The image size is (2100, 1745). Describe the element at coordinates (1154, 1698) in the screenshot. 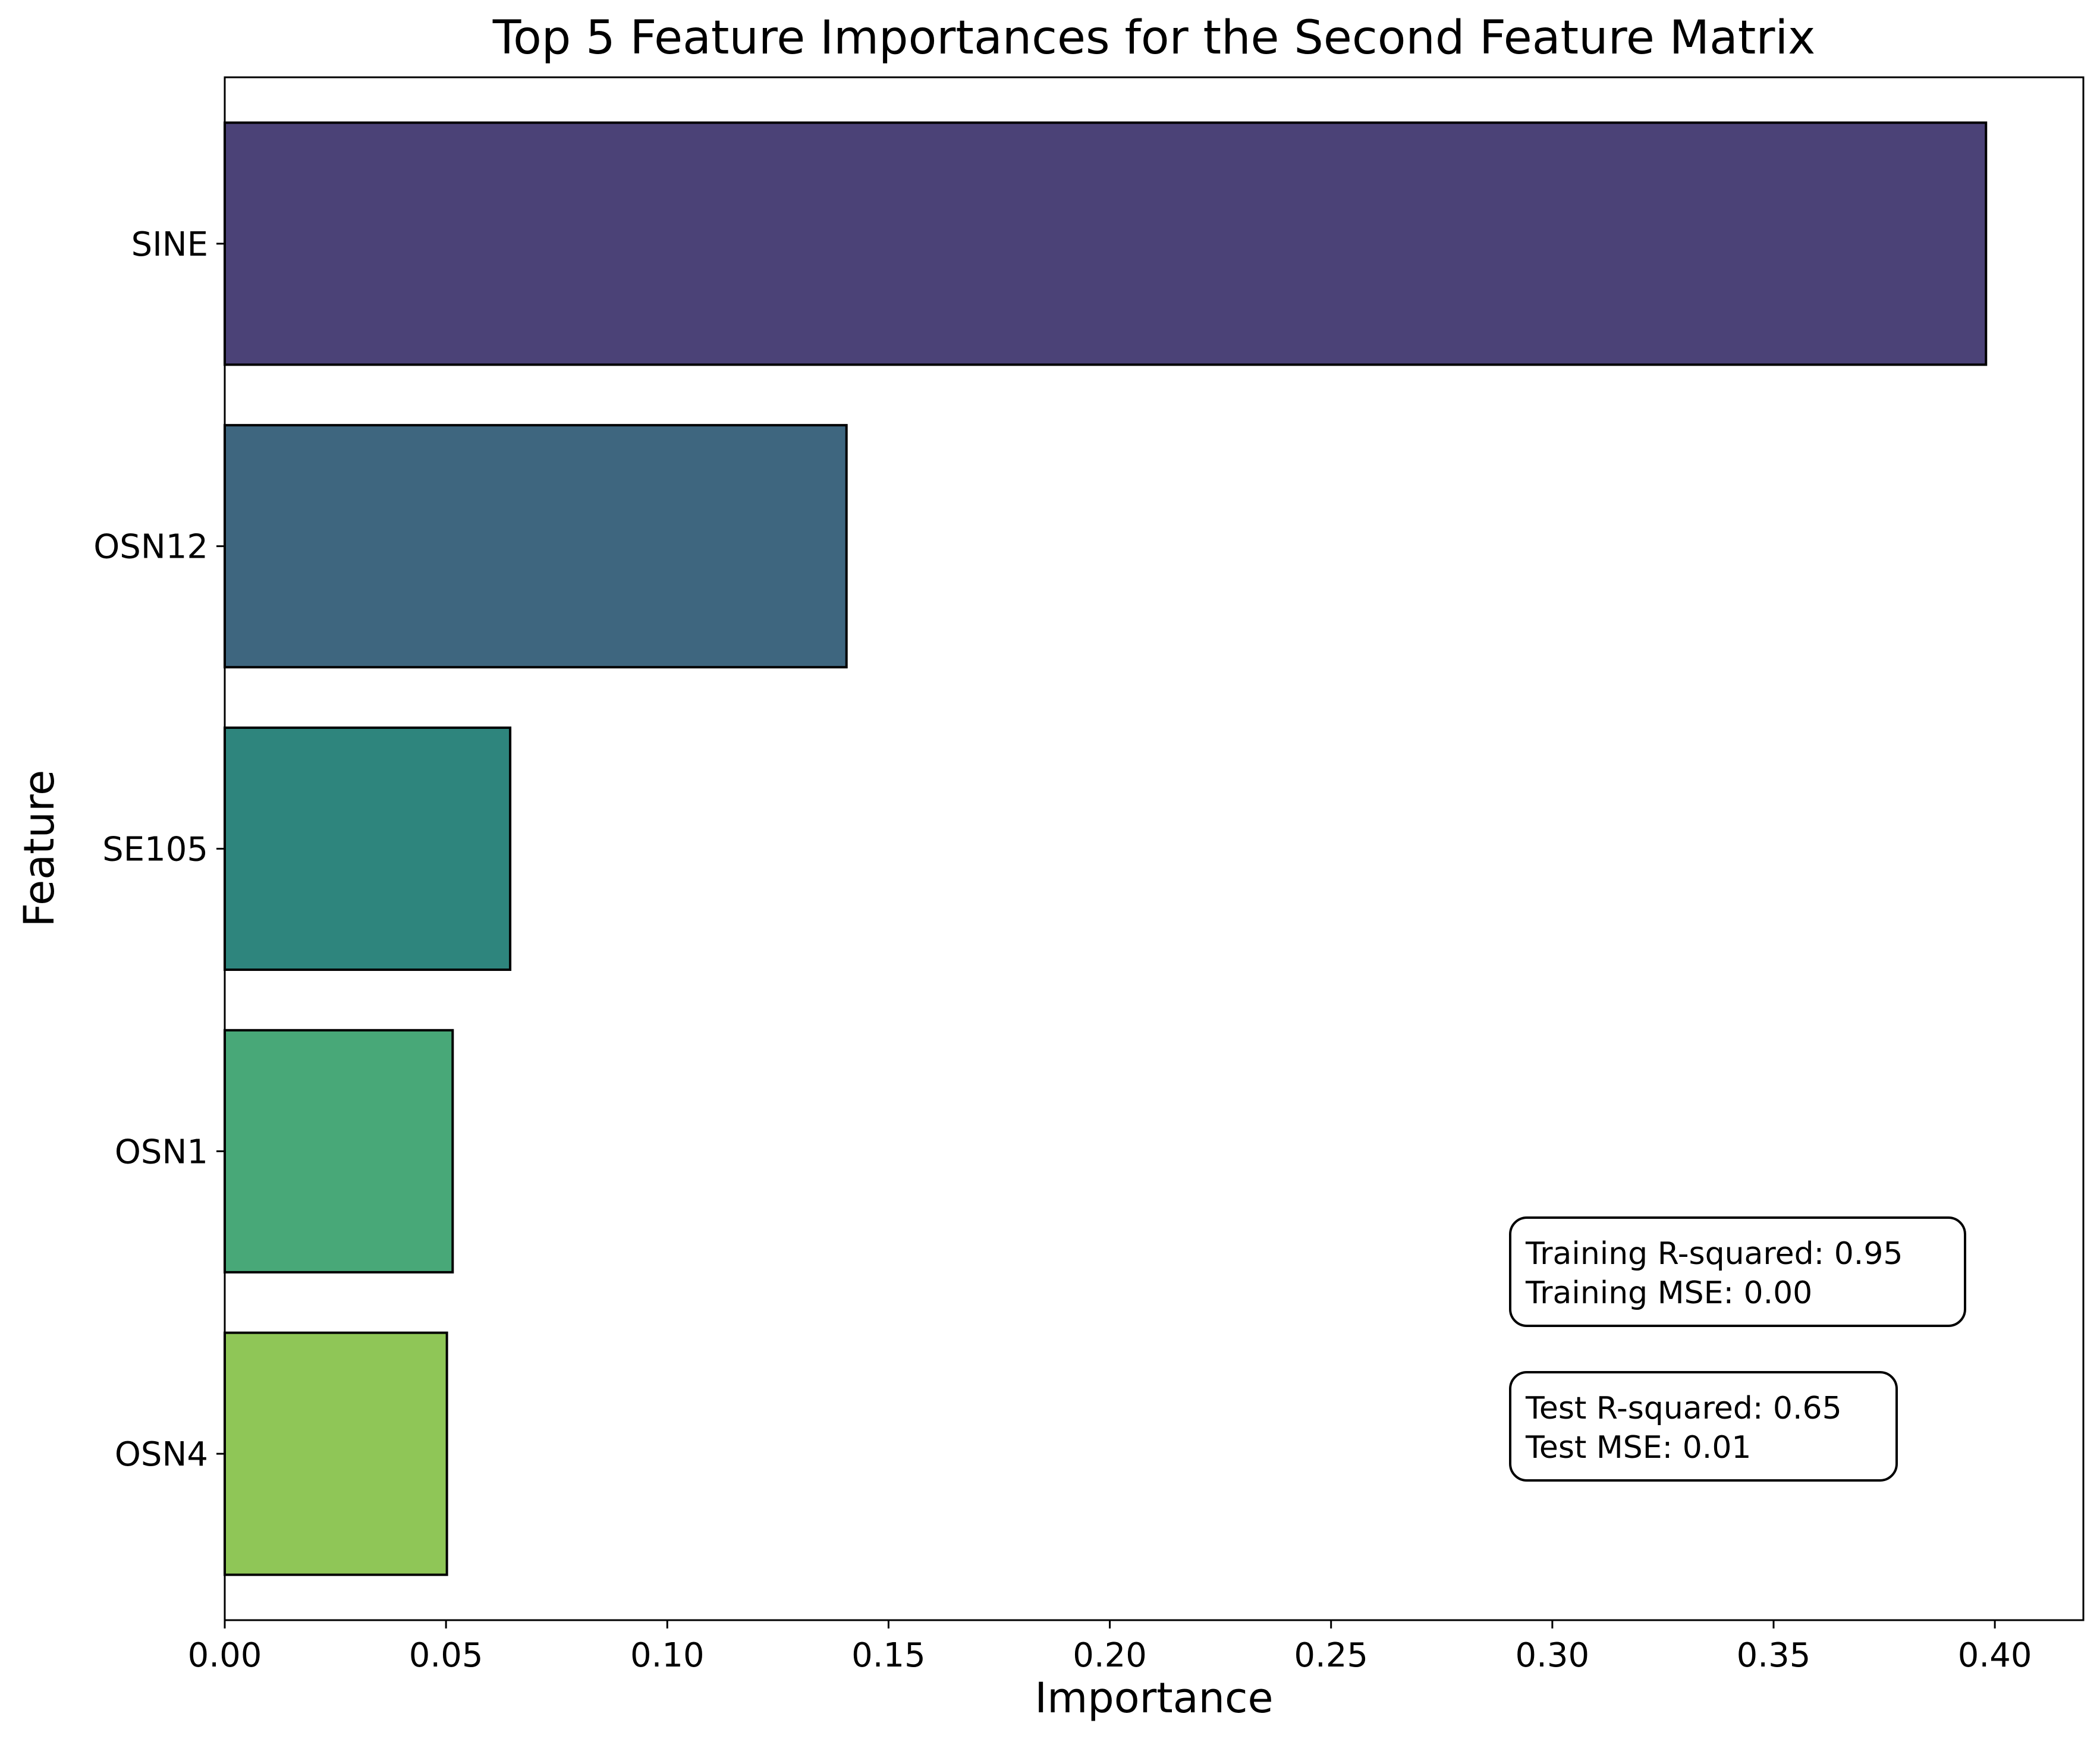

I see `x-axis-label: Importance` at that location.